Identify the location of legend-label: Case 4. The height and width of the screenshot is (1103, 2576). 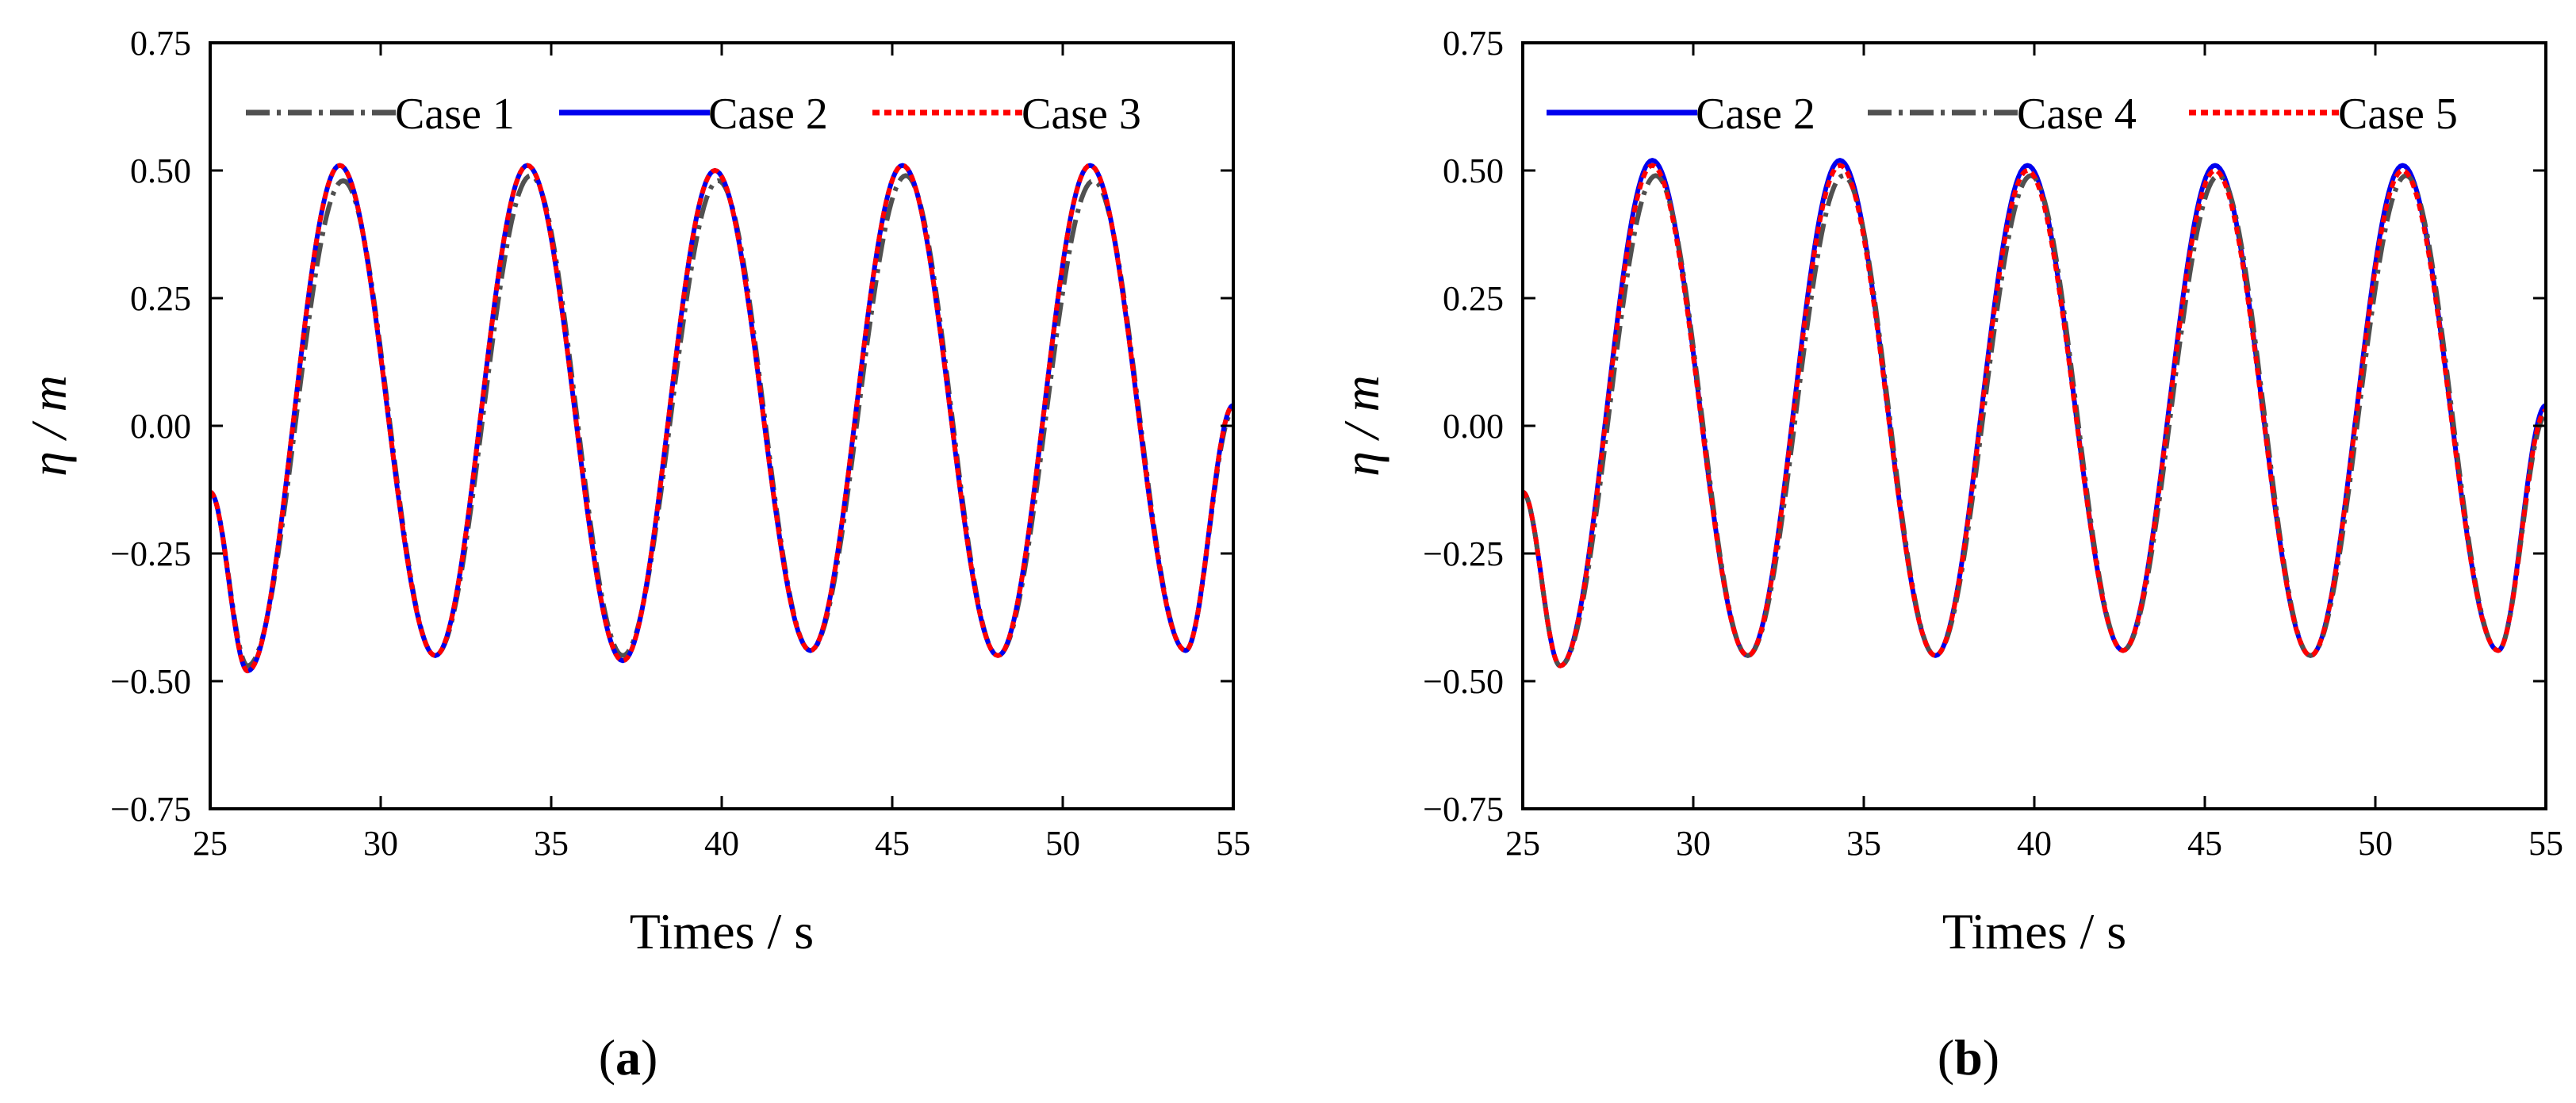
(2077, 115).